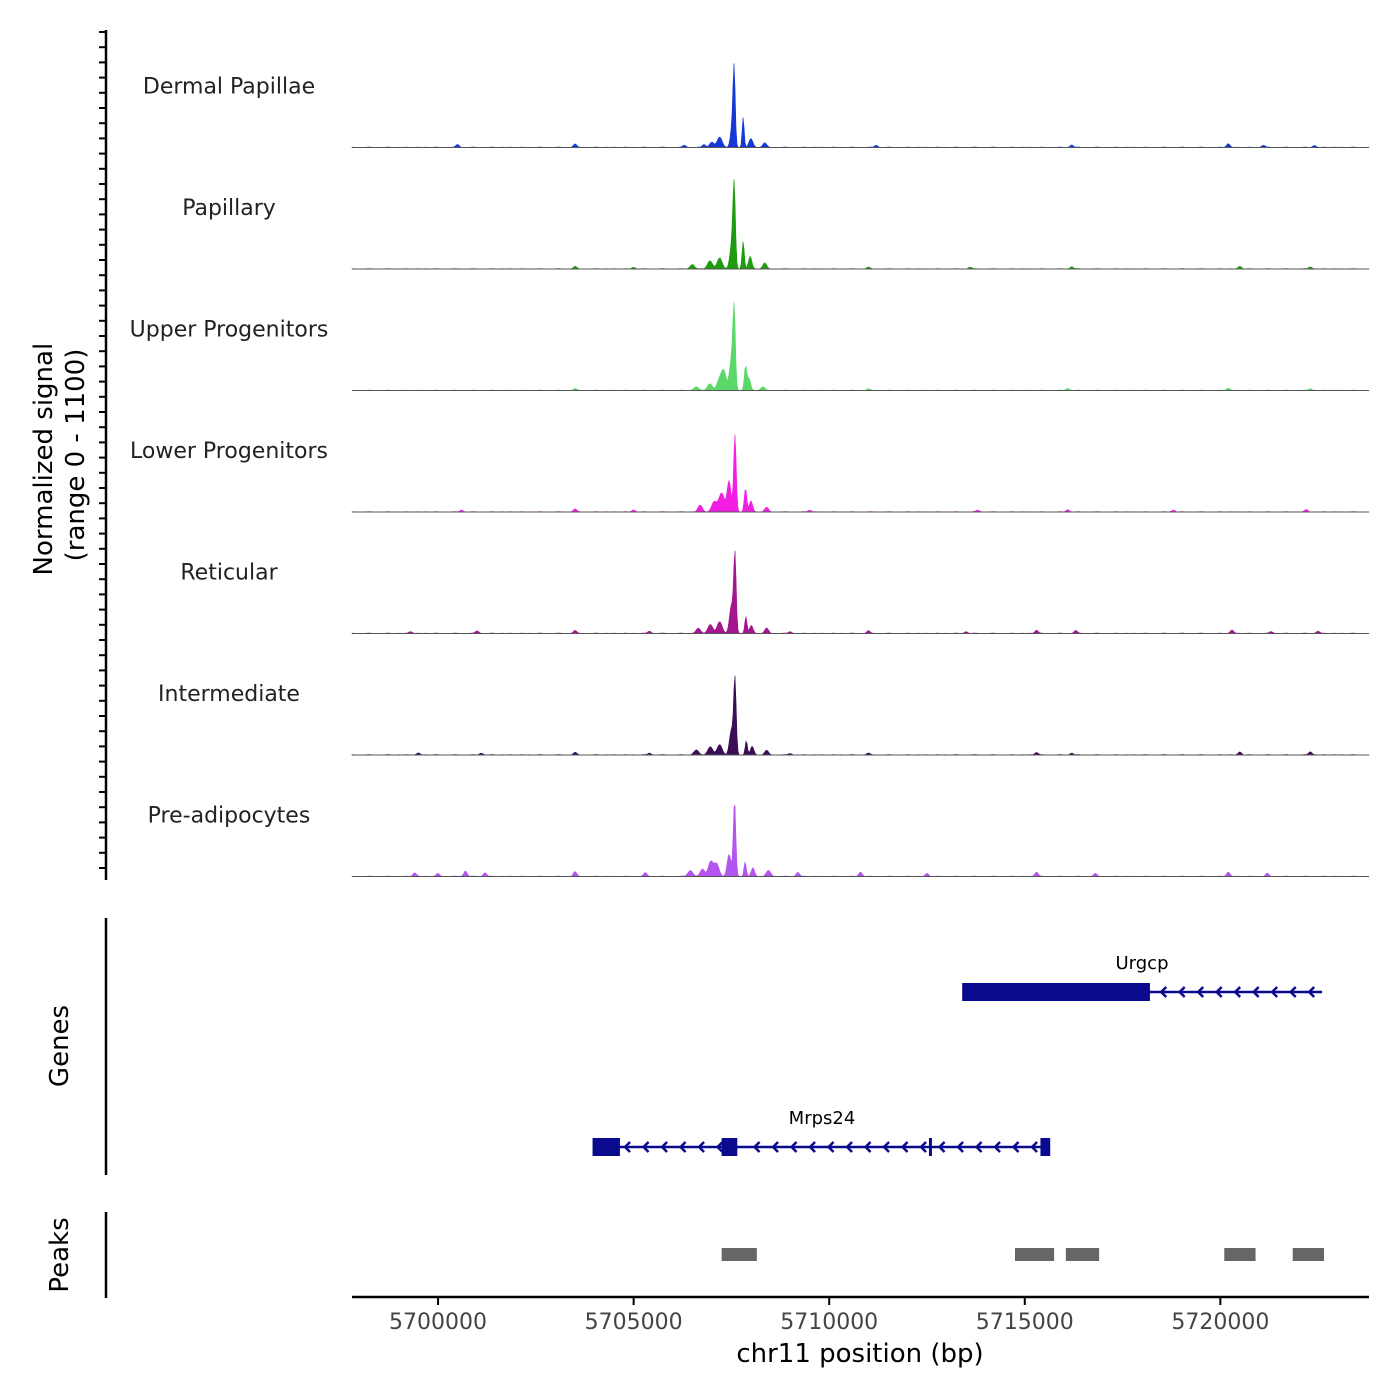 The image size is (1400, 1400). I want to click on track-label: Reticular, so click(229, 573).